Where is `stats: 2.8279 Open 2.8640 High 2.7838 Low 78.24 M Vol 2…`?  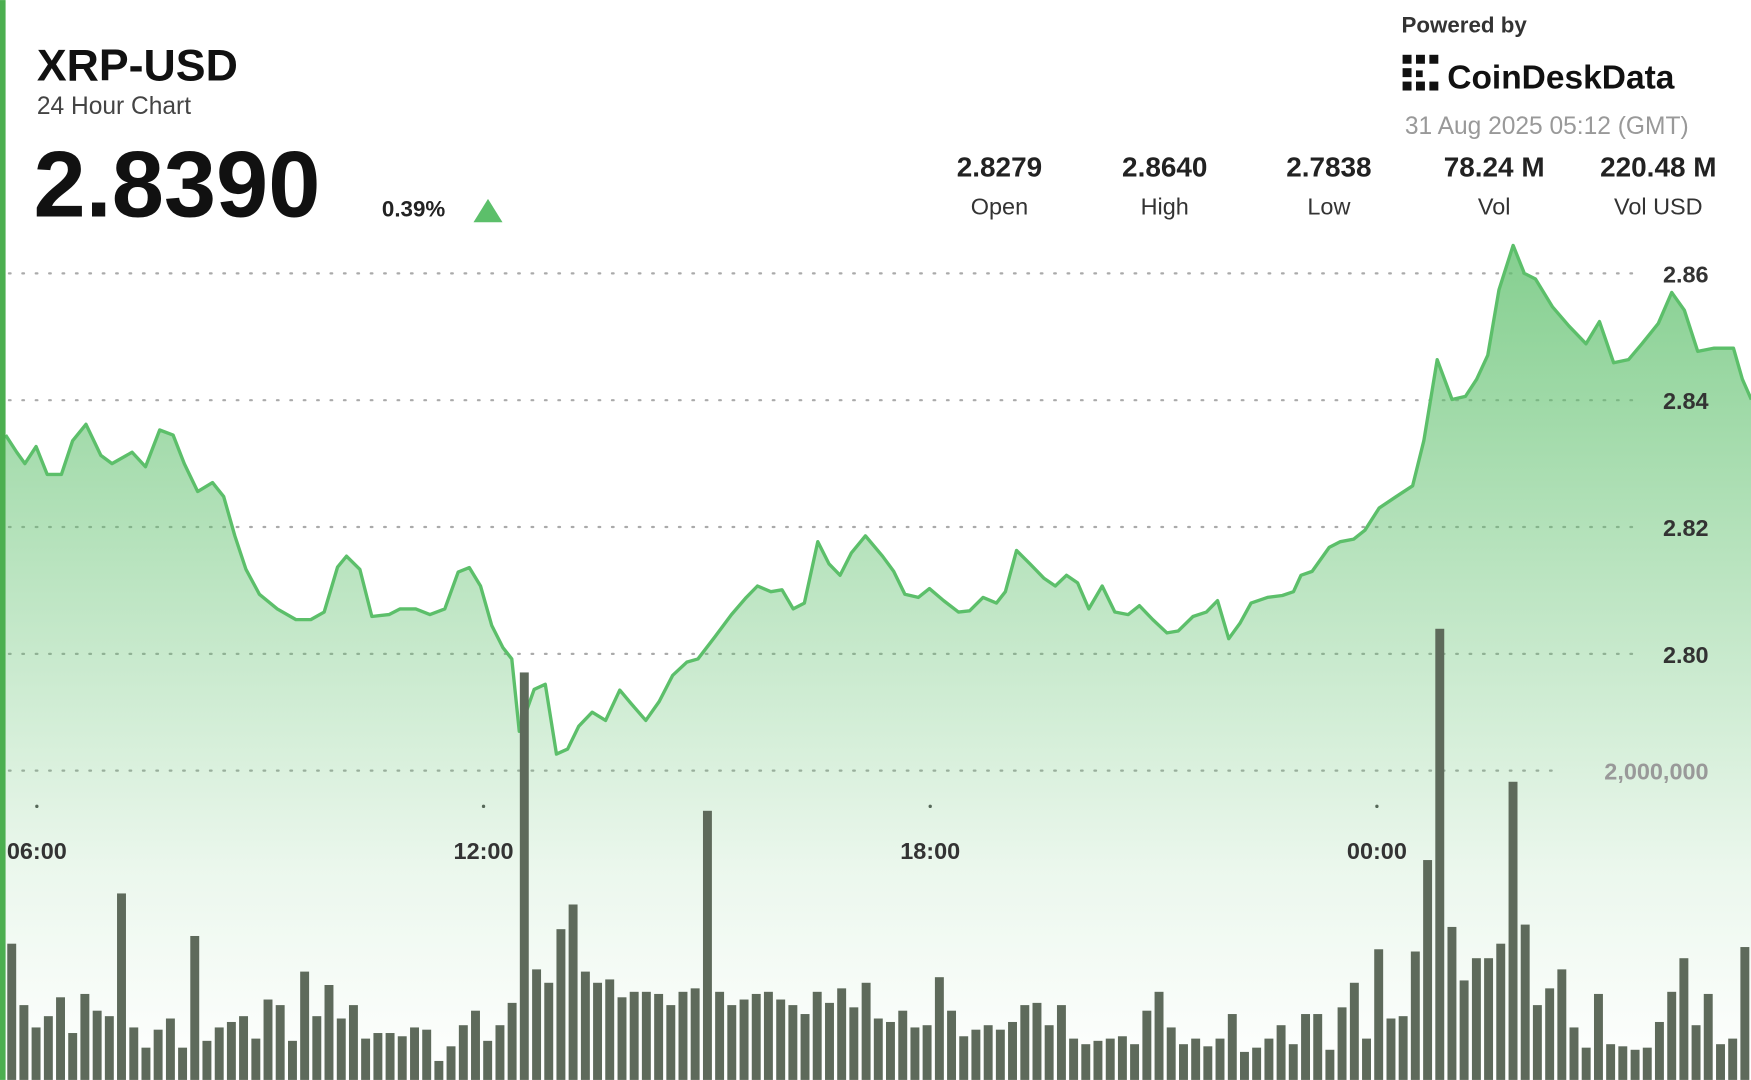
stats: 2.8279 Open 2.8640 High 2.7838 Low 78.24 M Vol 2… is located at coordinates (1337, 186).